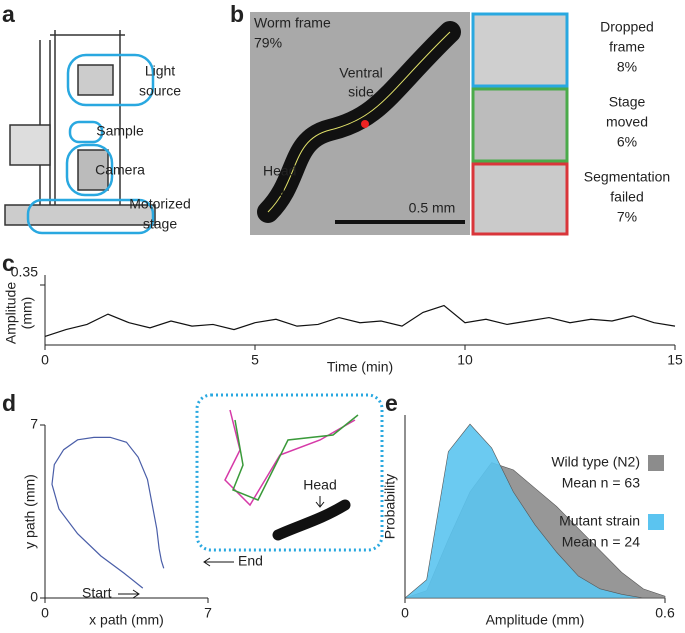 The height and width of the screenshot is (633, 685). What do you see at coordinates (120, 170) in the screenshot?
I see `apparatus-label: Camera` at bounding box center [120, 170].